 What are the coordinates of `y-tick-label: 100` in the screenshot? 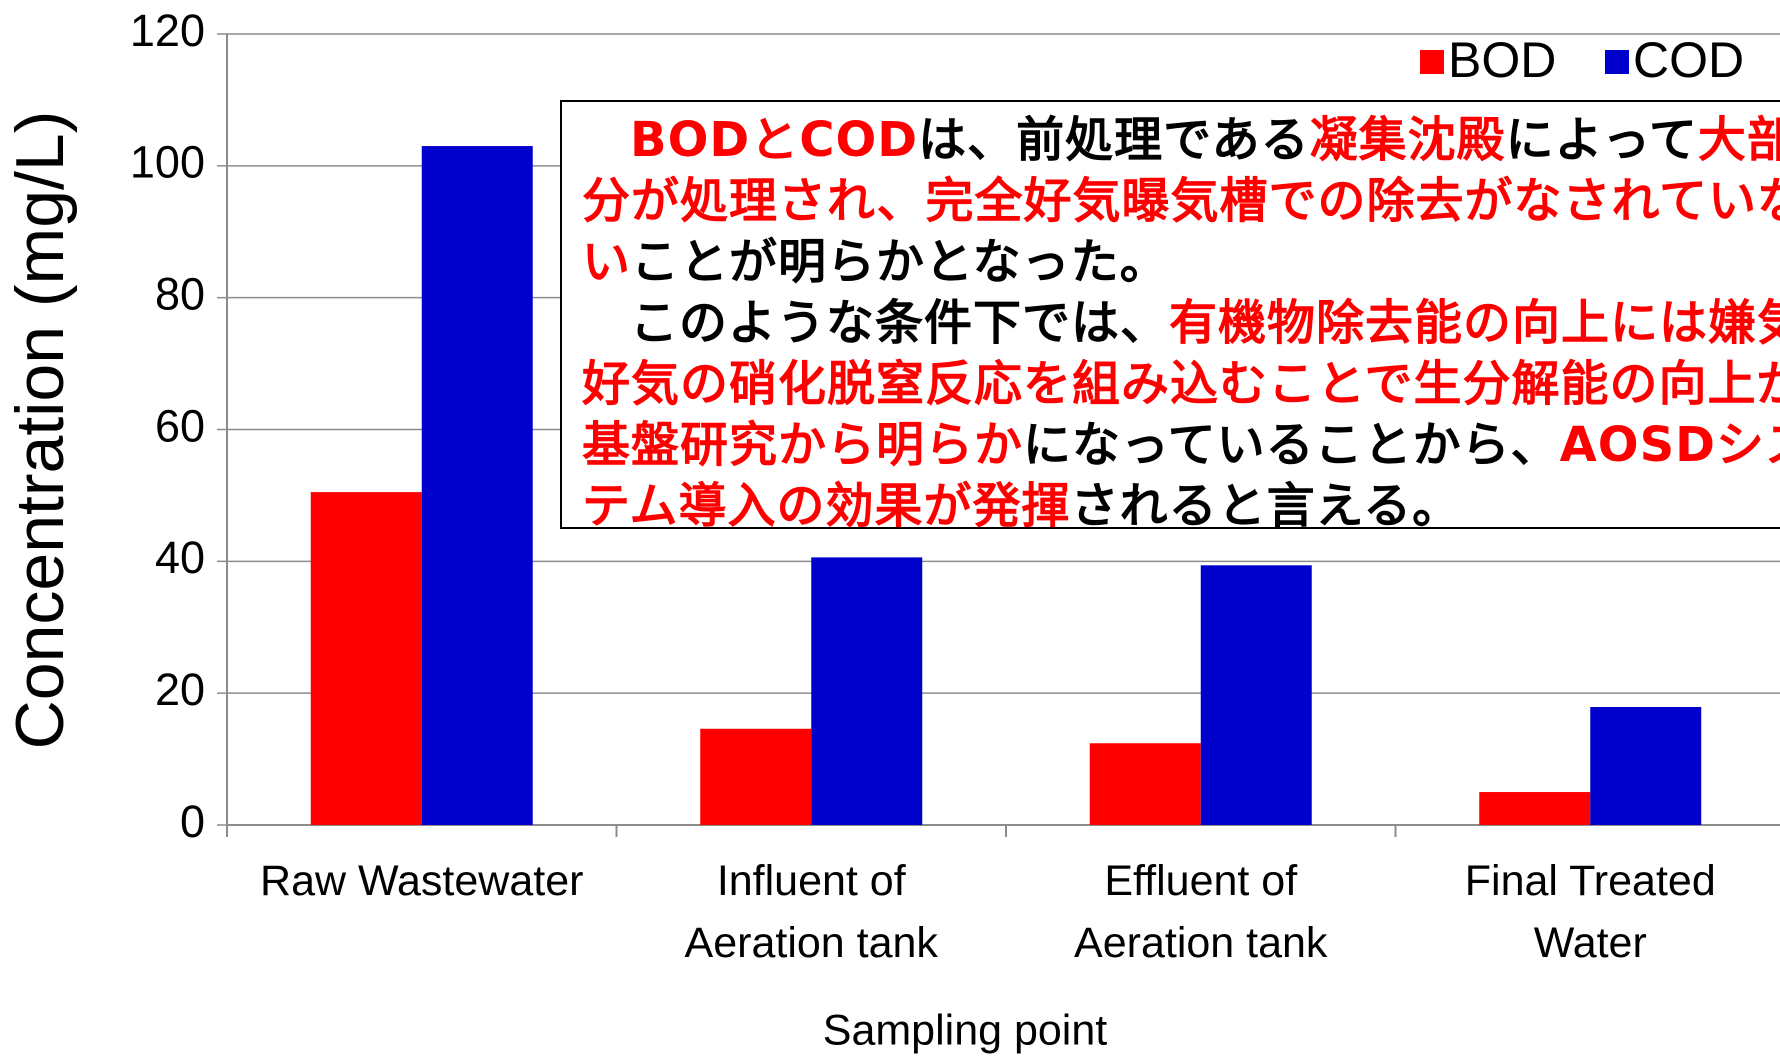 It's located at (167, 162).